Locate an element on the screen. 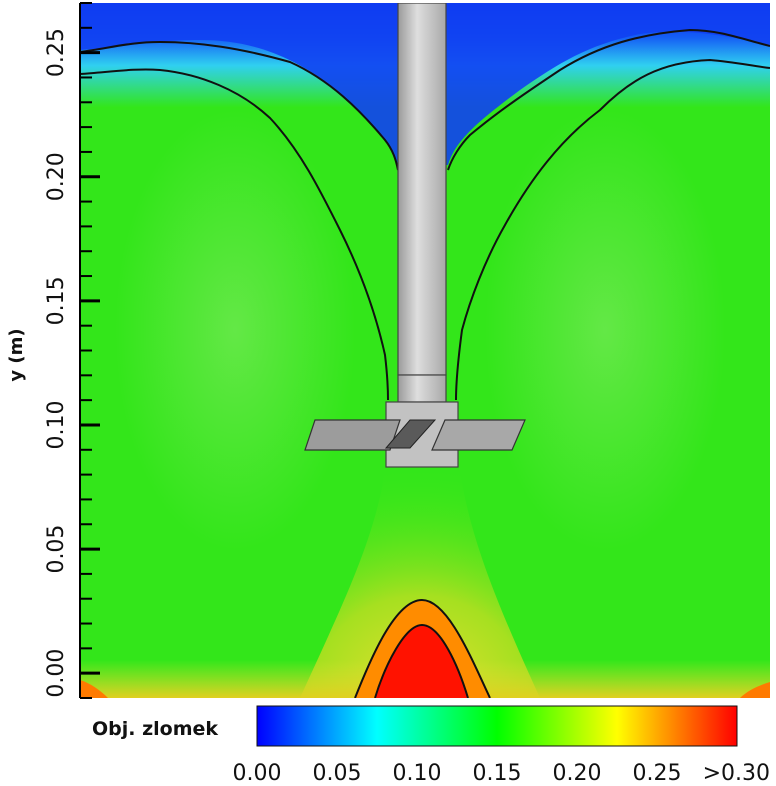  colorbar-tick-label: 0.05 is located at coordinates (337, 773).